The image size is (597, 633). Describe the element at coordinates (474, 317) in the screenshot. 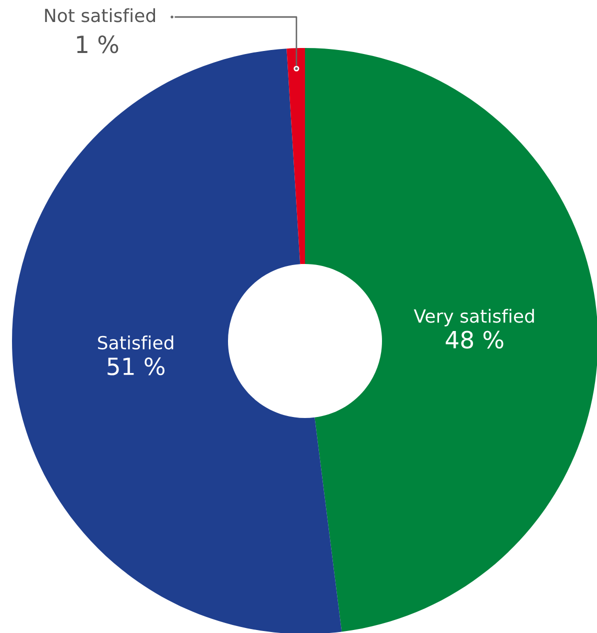

I see `slice-label: Very satisfied` at that location.